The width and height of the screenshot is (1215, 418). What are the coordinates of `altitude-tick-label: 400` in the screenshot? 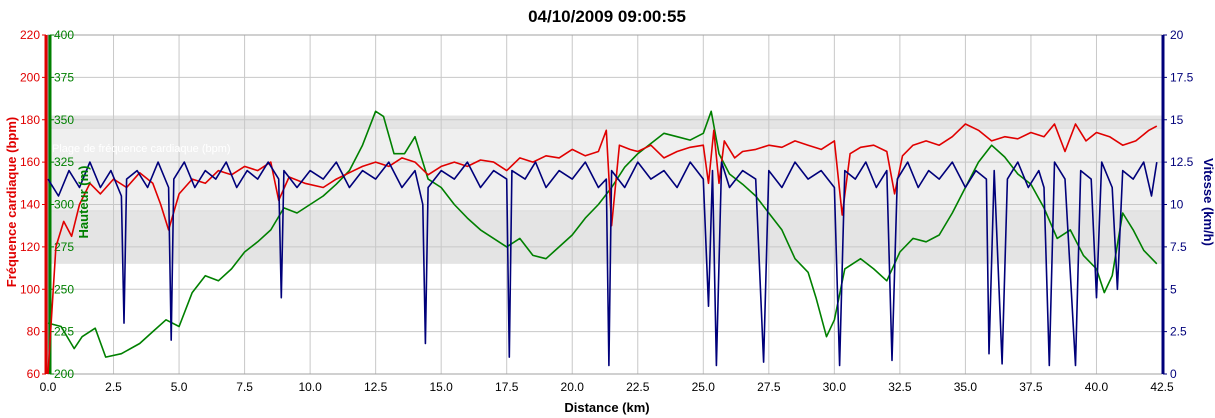 It's located at (64, 35).